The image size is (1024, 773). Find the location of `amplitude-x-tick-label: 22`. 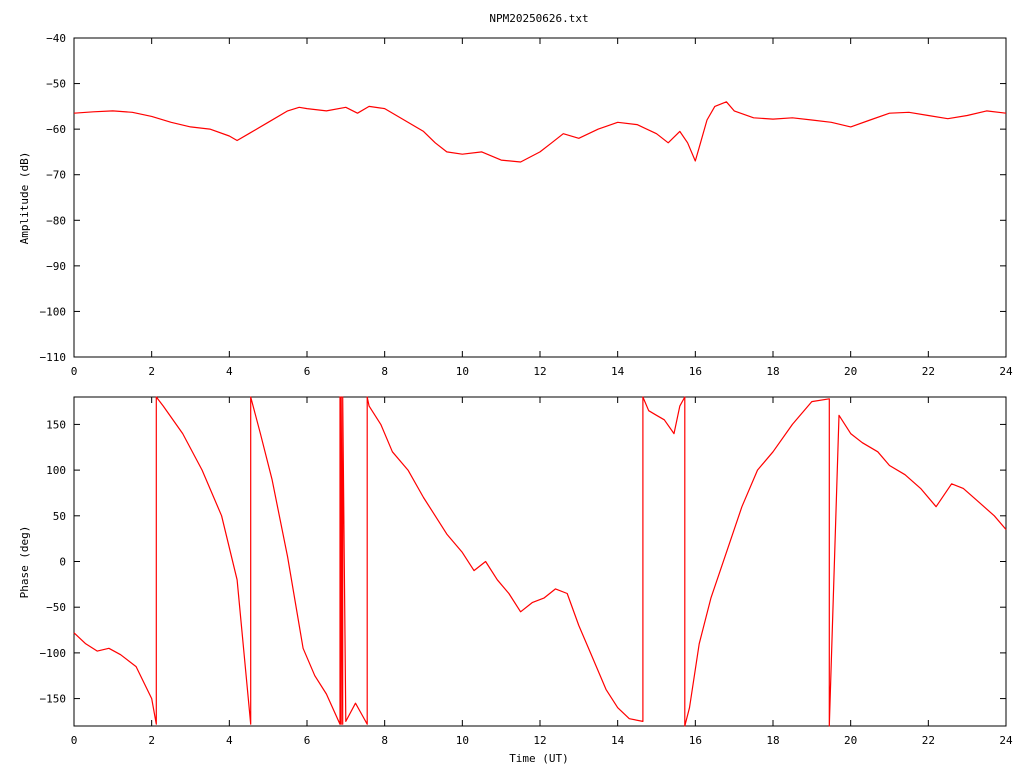

amplitude-x-tick-label: 22 is located at coordinates (928, 371).